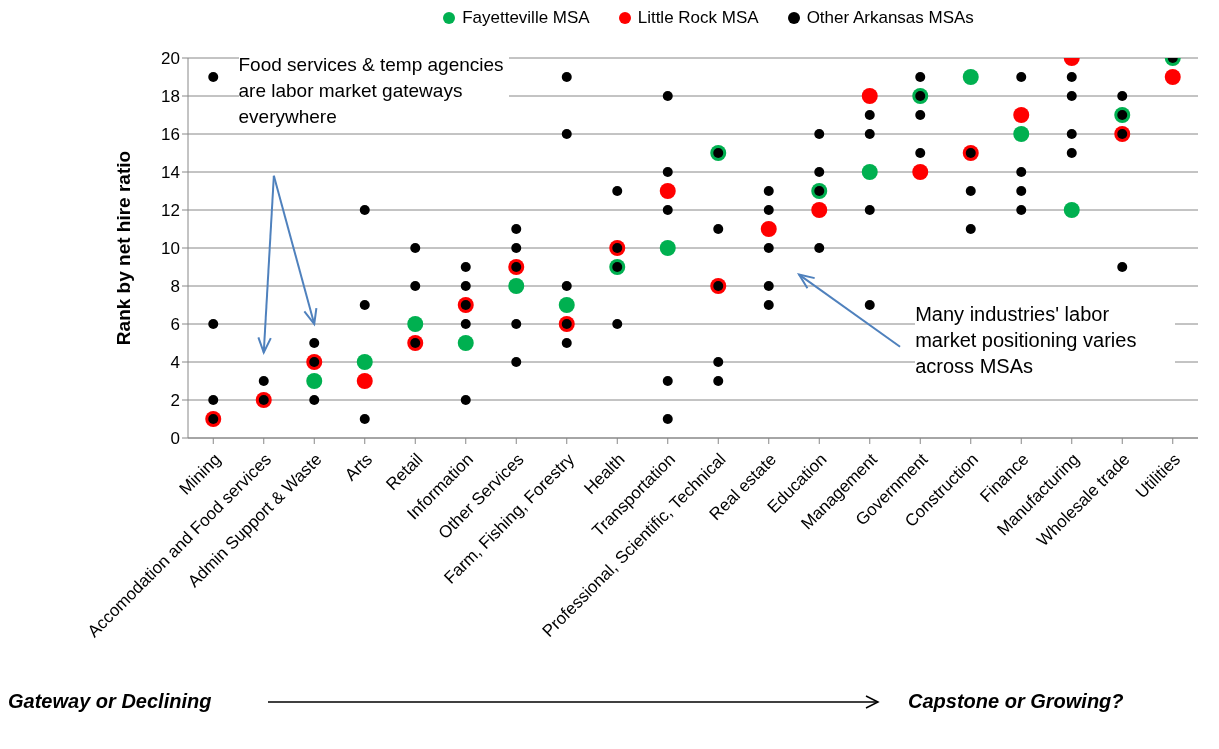 This screenshot has height=749, width=1219. What do you see at coordinates (170, 135) in the screenshot?
I see `y-tick-label: 16` at bounding box center [170, 135].